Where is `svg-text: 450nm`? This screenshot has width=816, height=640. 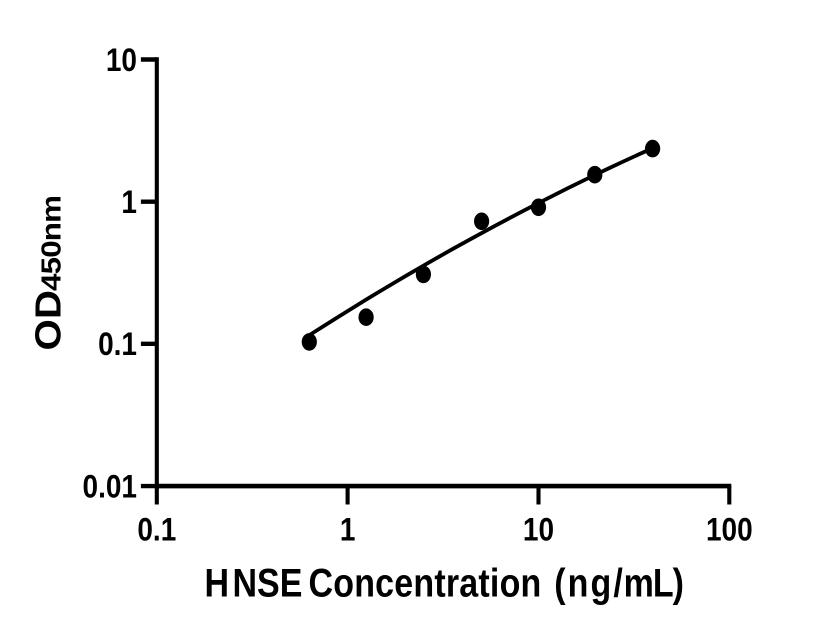 svg-text: 450nm is located at coordinates (51, 243).